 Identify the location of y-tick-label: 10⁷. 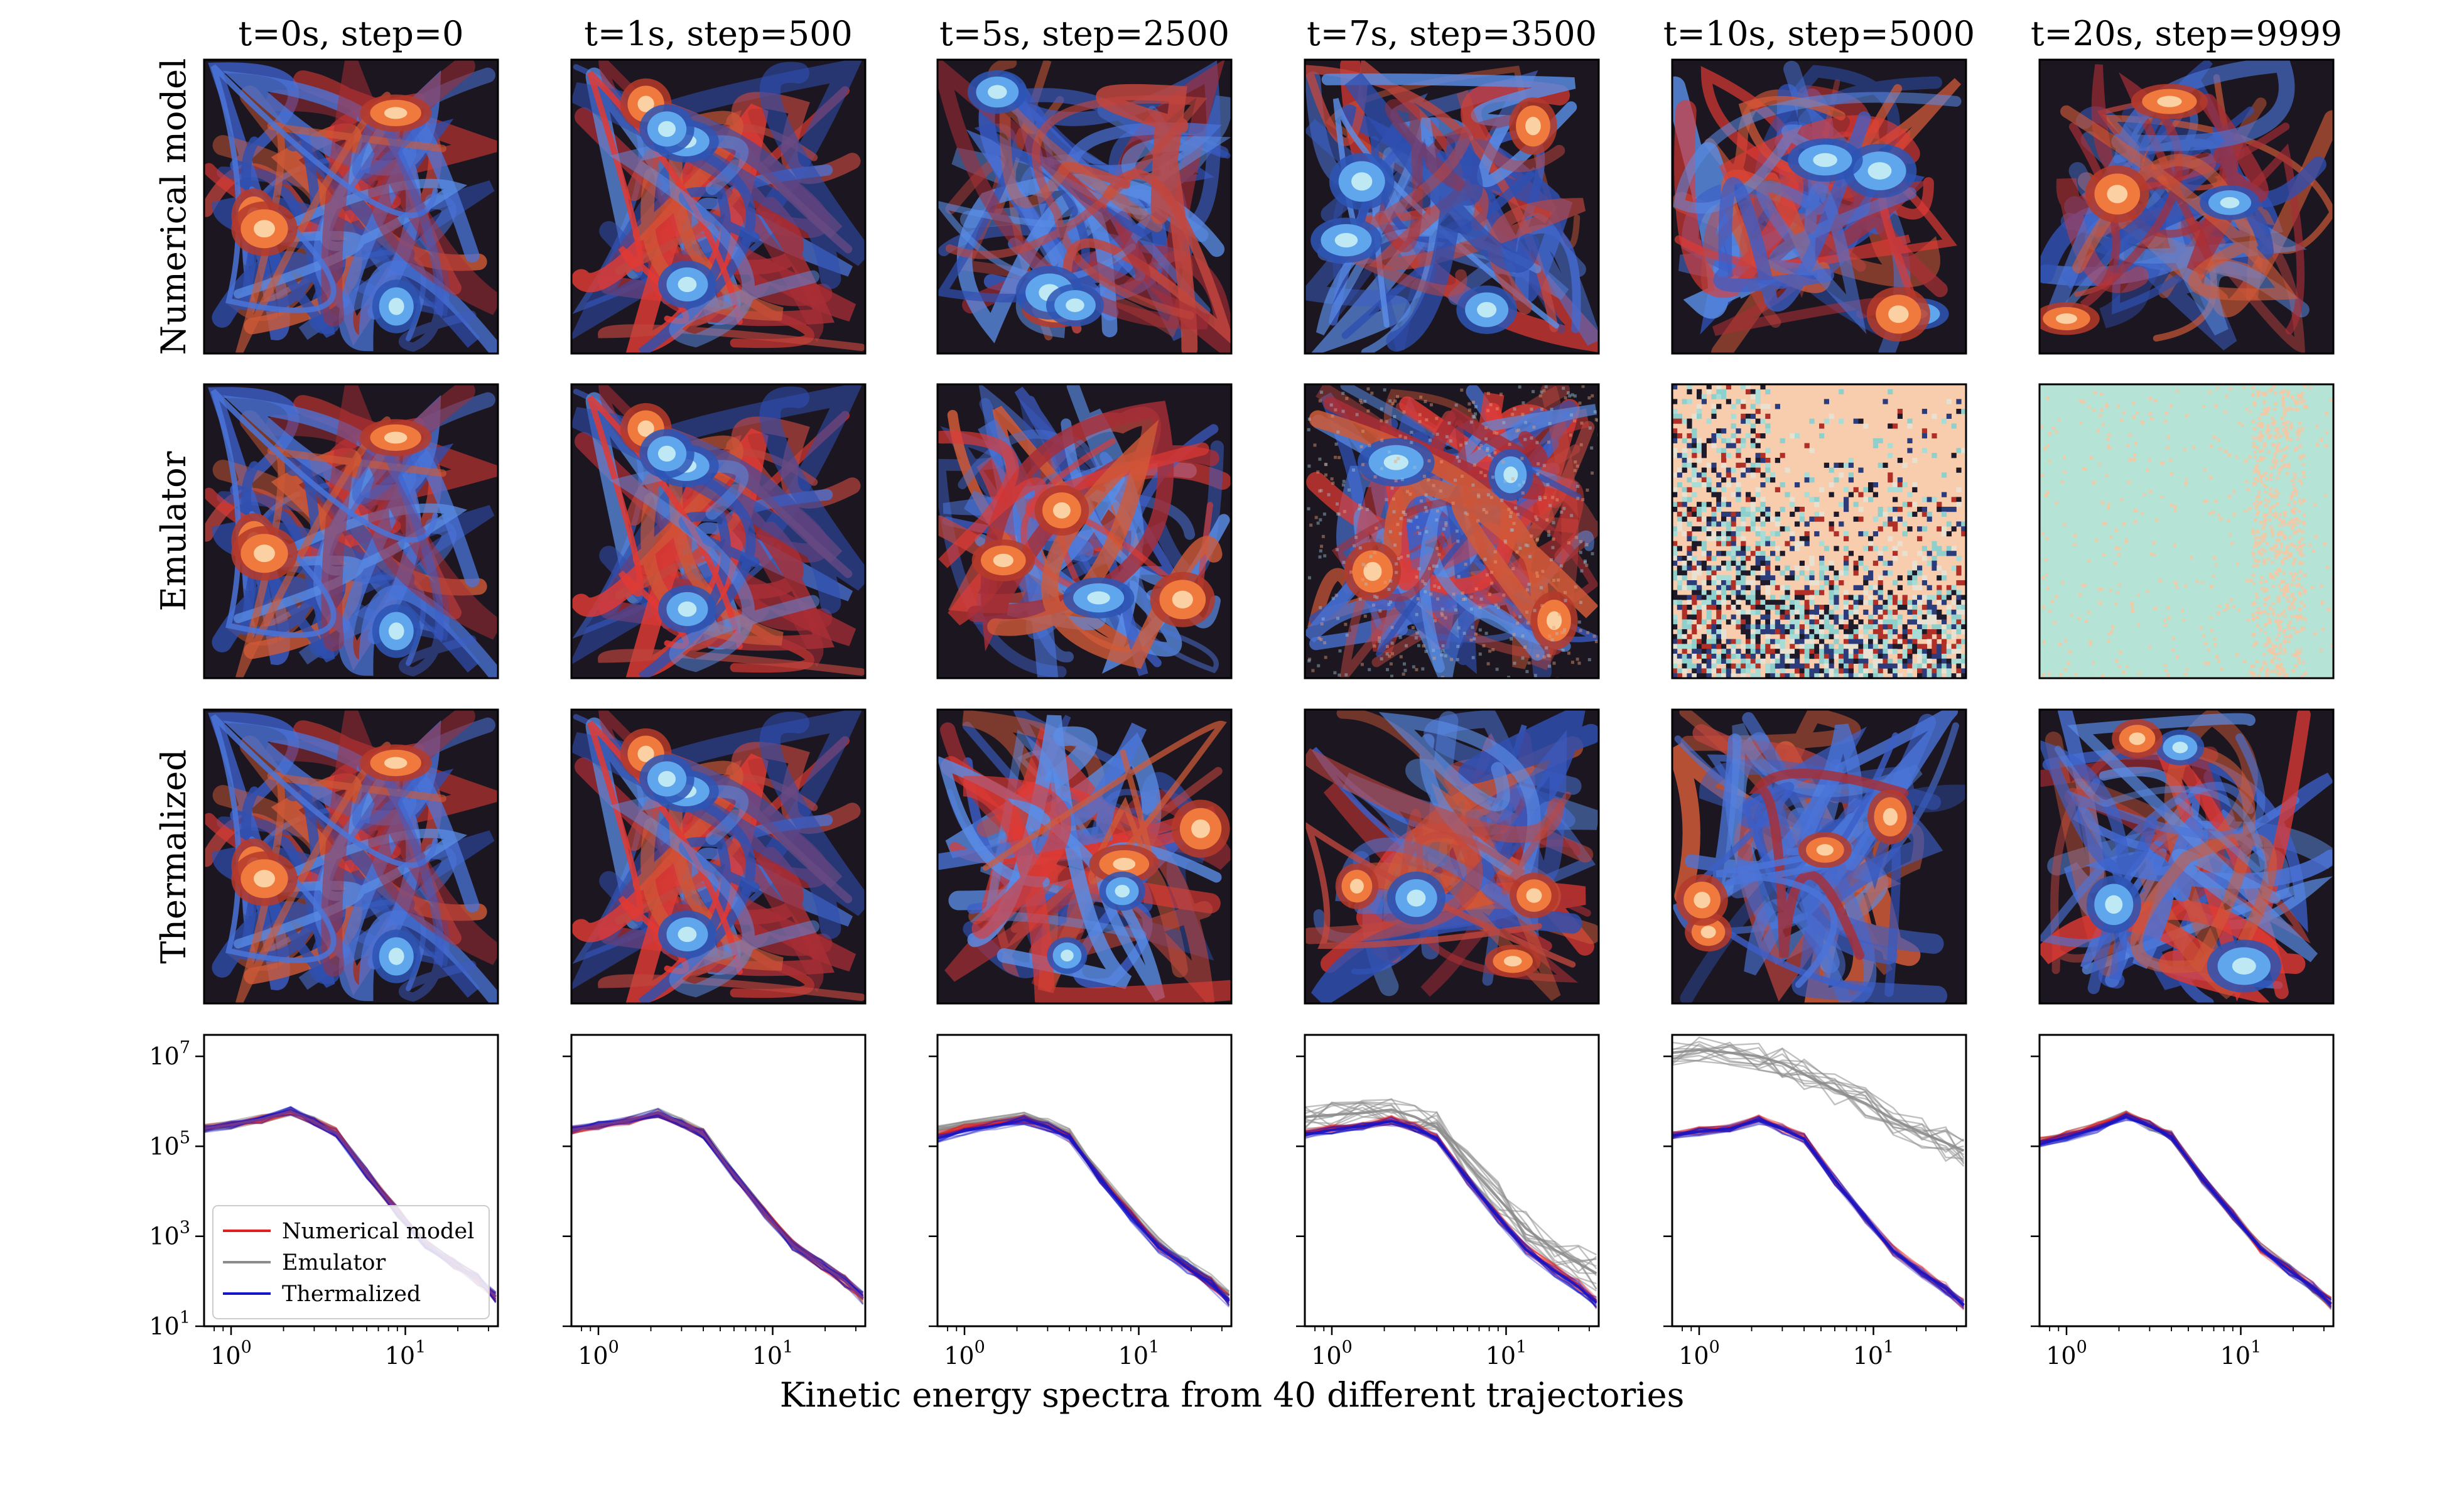
(169, 1054).